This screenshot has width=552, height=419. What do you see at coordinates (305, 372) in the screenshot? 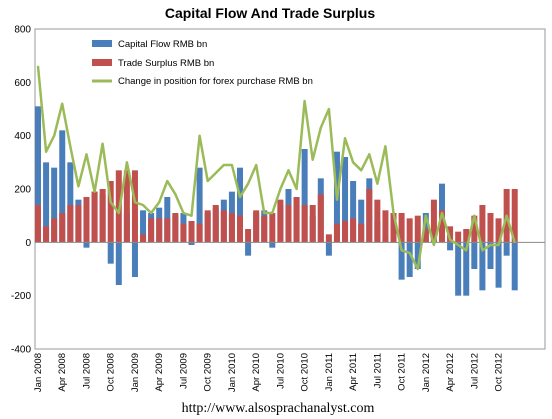
I see `x-tick-label: Oct 2010` at bounding box center [305, 372].